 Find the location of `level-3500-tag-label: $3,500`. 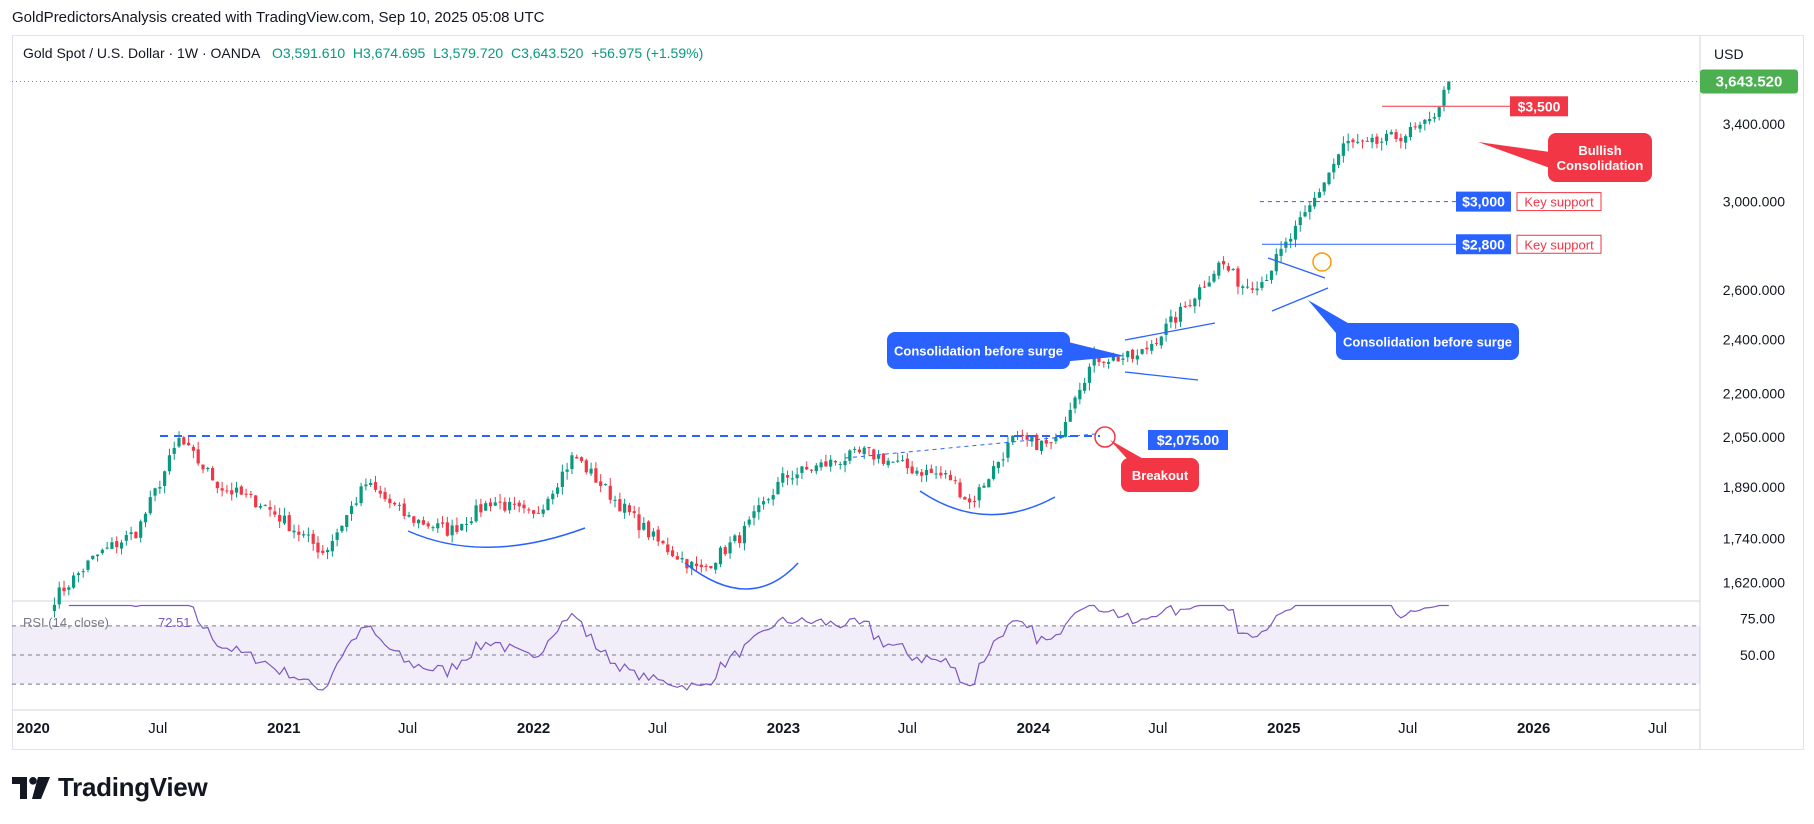

level-3500-tag-label: $3,500 is located at coordinates (1539, 106).